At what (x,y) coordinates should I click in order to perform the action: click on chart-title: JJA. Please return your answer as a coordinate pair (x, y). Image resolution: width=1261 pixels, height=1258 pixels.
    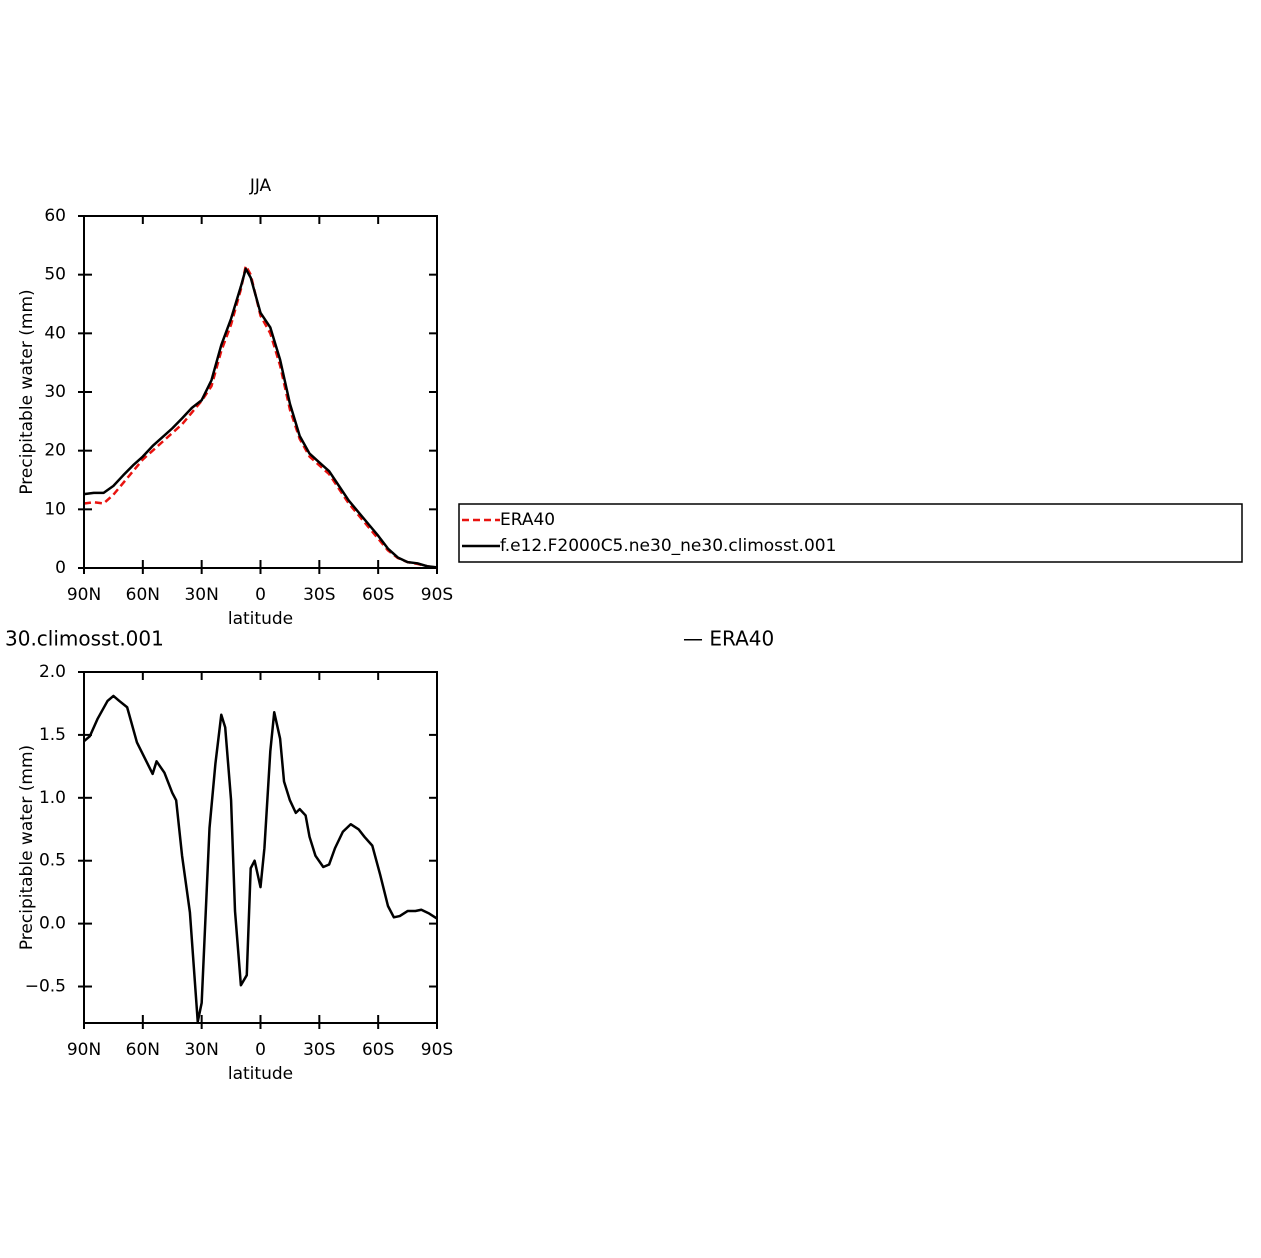
    Looking at the image, I should click on (260, 186).